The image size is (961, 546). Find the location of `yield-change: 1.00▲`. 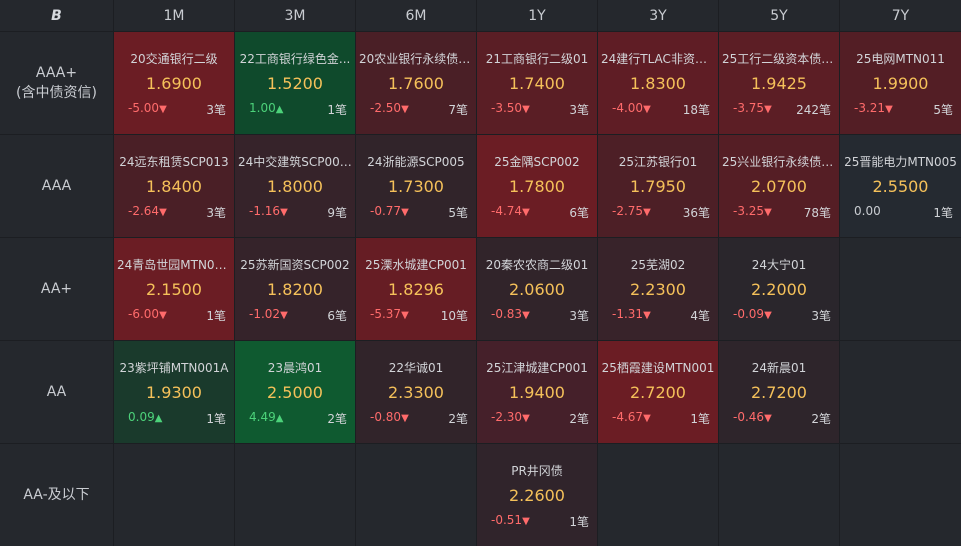

yield-change: 1.00▲ is located at coordinates (266, 108).